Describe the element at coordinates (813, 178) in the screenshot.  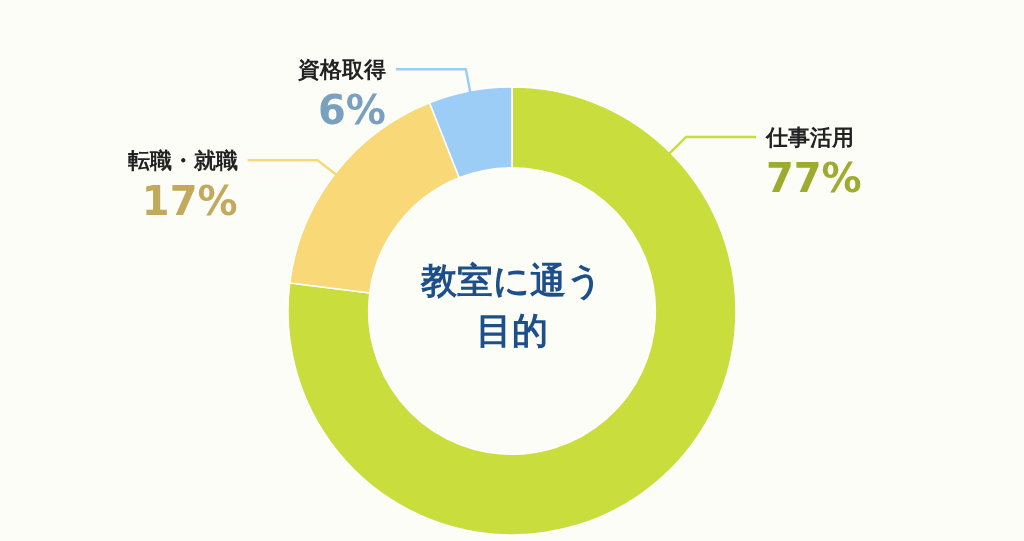
I see `data-label: 77%` at that location.